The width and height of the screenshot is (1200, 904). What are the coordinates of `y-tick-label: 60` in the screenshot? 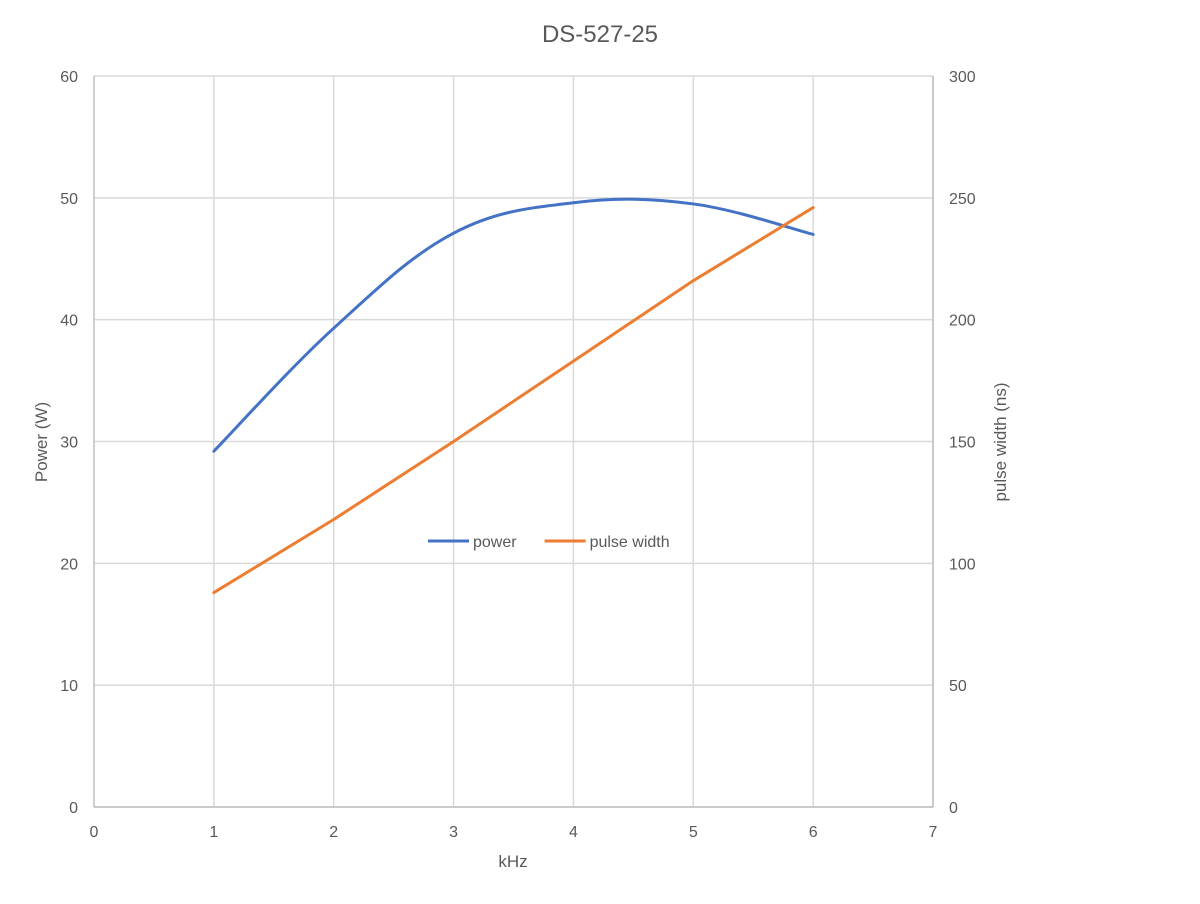 It's located at (69, 77).